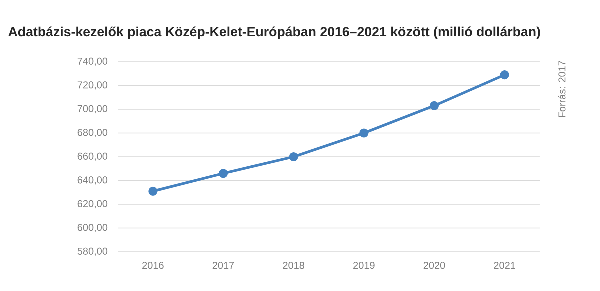 The height and width of the screenshot is (291, 600). Describe the element at coordinates (93, 133) in the screenshot. I see `y-tick-label: 680,00` at that location.